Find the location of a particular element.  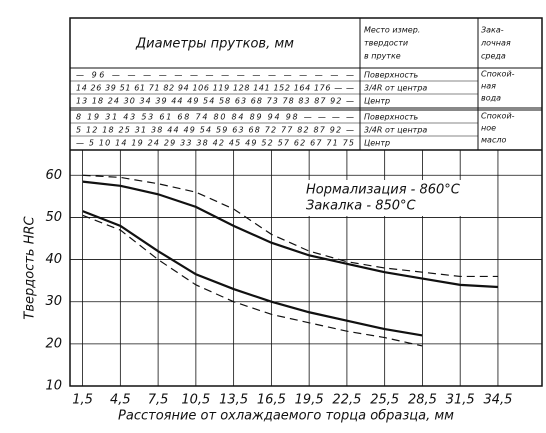

table-header: Диаметры прутков, мм is located at coordinates (214, 44).